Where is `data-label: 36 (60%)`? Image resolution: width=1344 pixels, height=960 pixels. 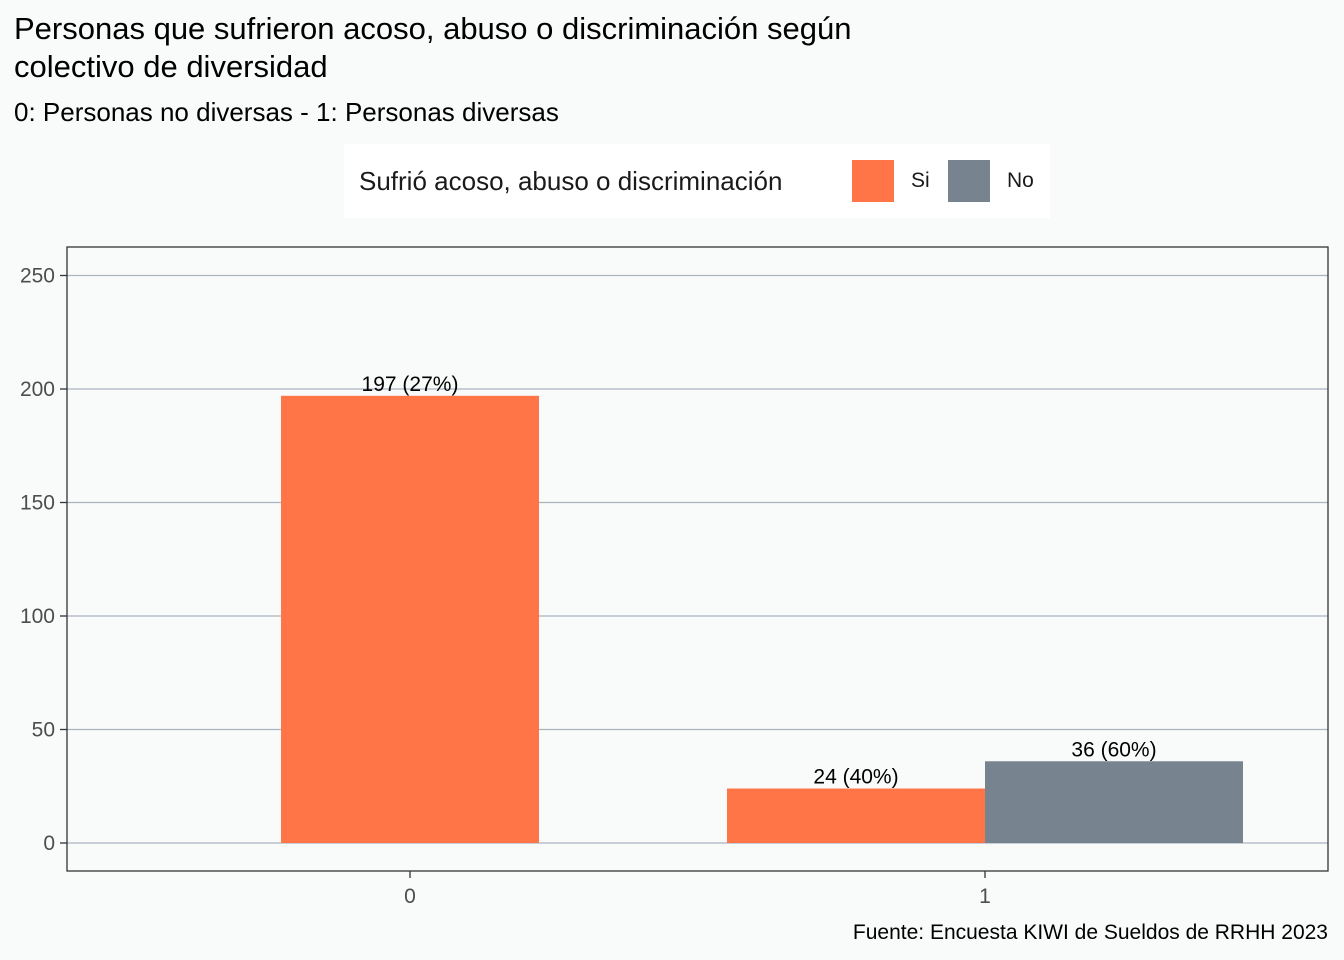
data-label: 36 (60%) is located at coordinates (1113, 749).